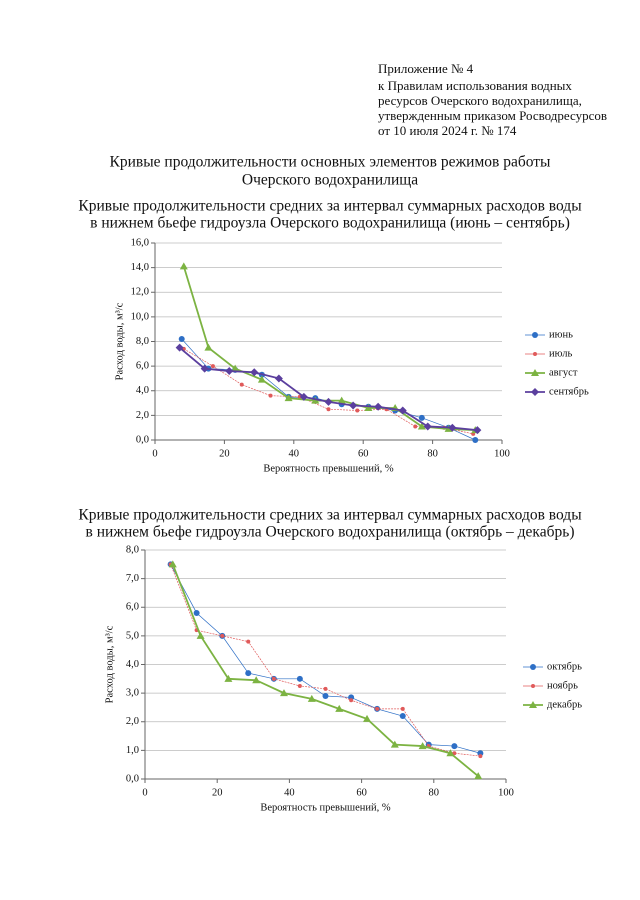  I want to click on y-axis-label: Расход воды, м³/с, so click(119, 341).